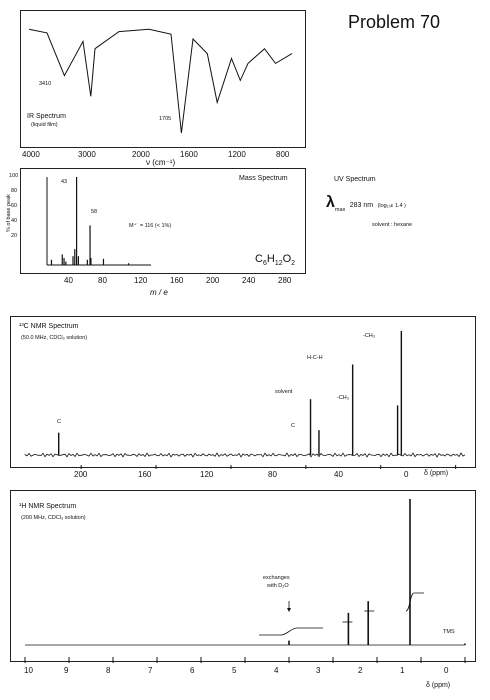 The image size is (490, 700). I want to click on page-title: Problem 70, so click(394, 22).